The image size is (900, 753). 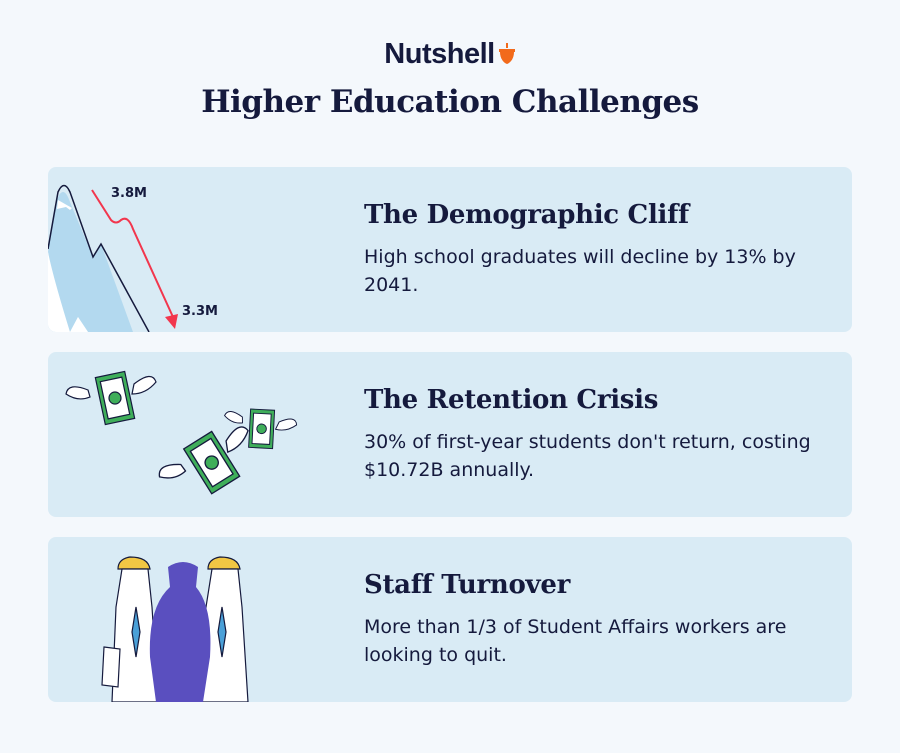 I want to click on flying-money-icon, so click(x=182, y=440).